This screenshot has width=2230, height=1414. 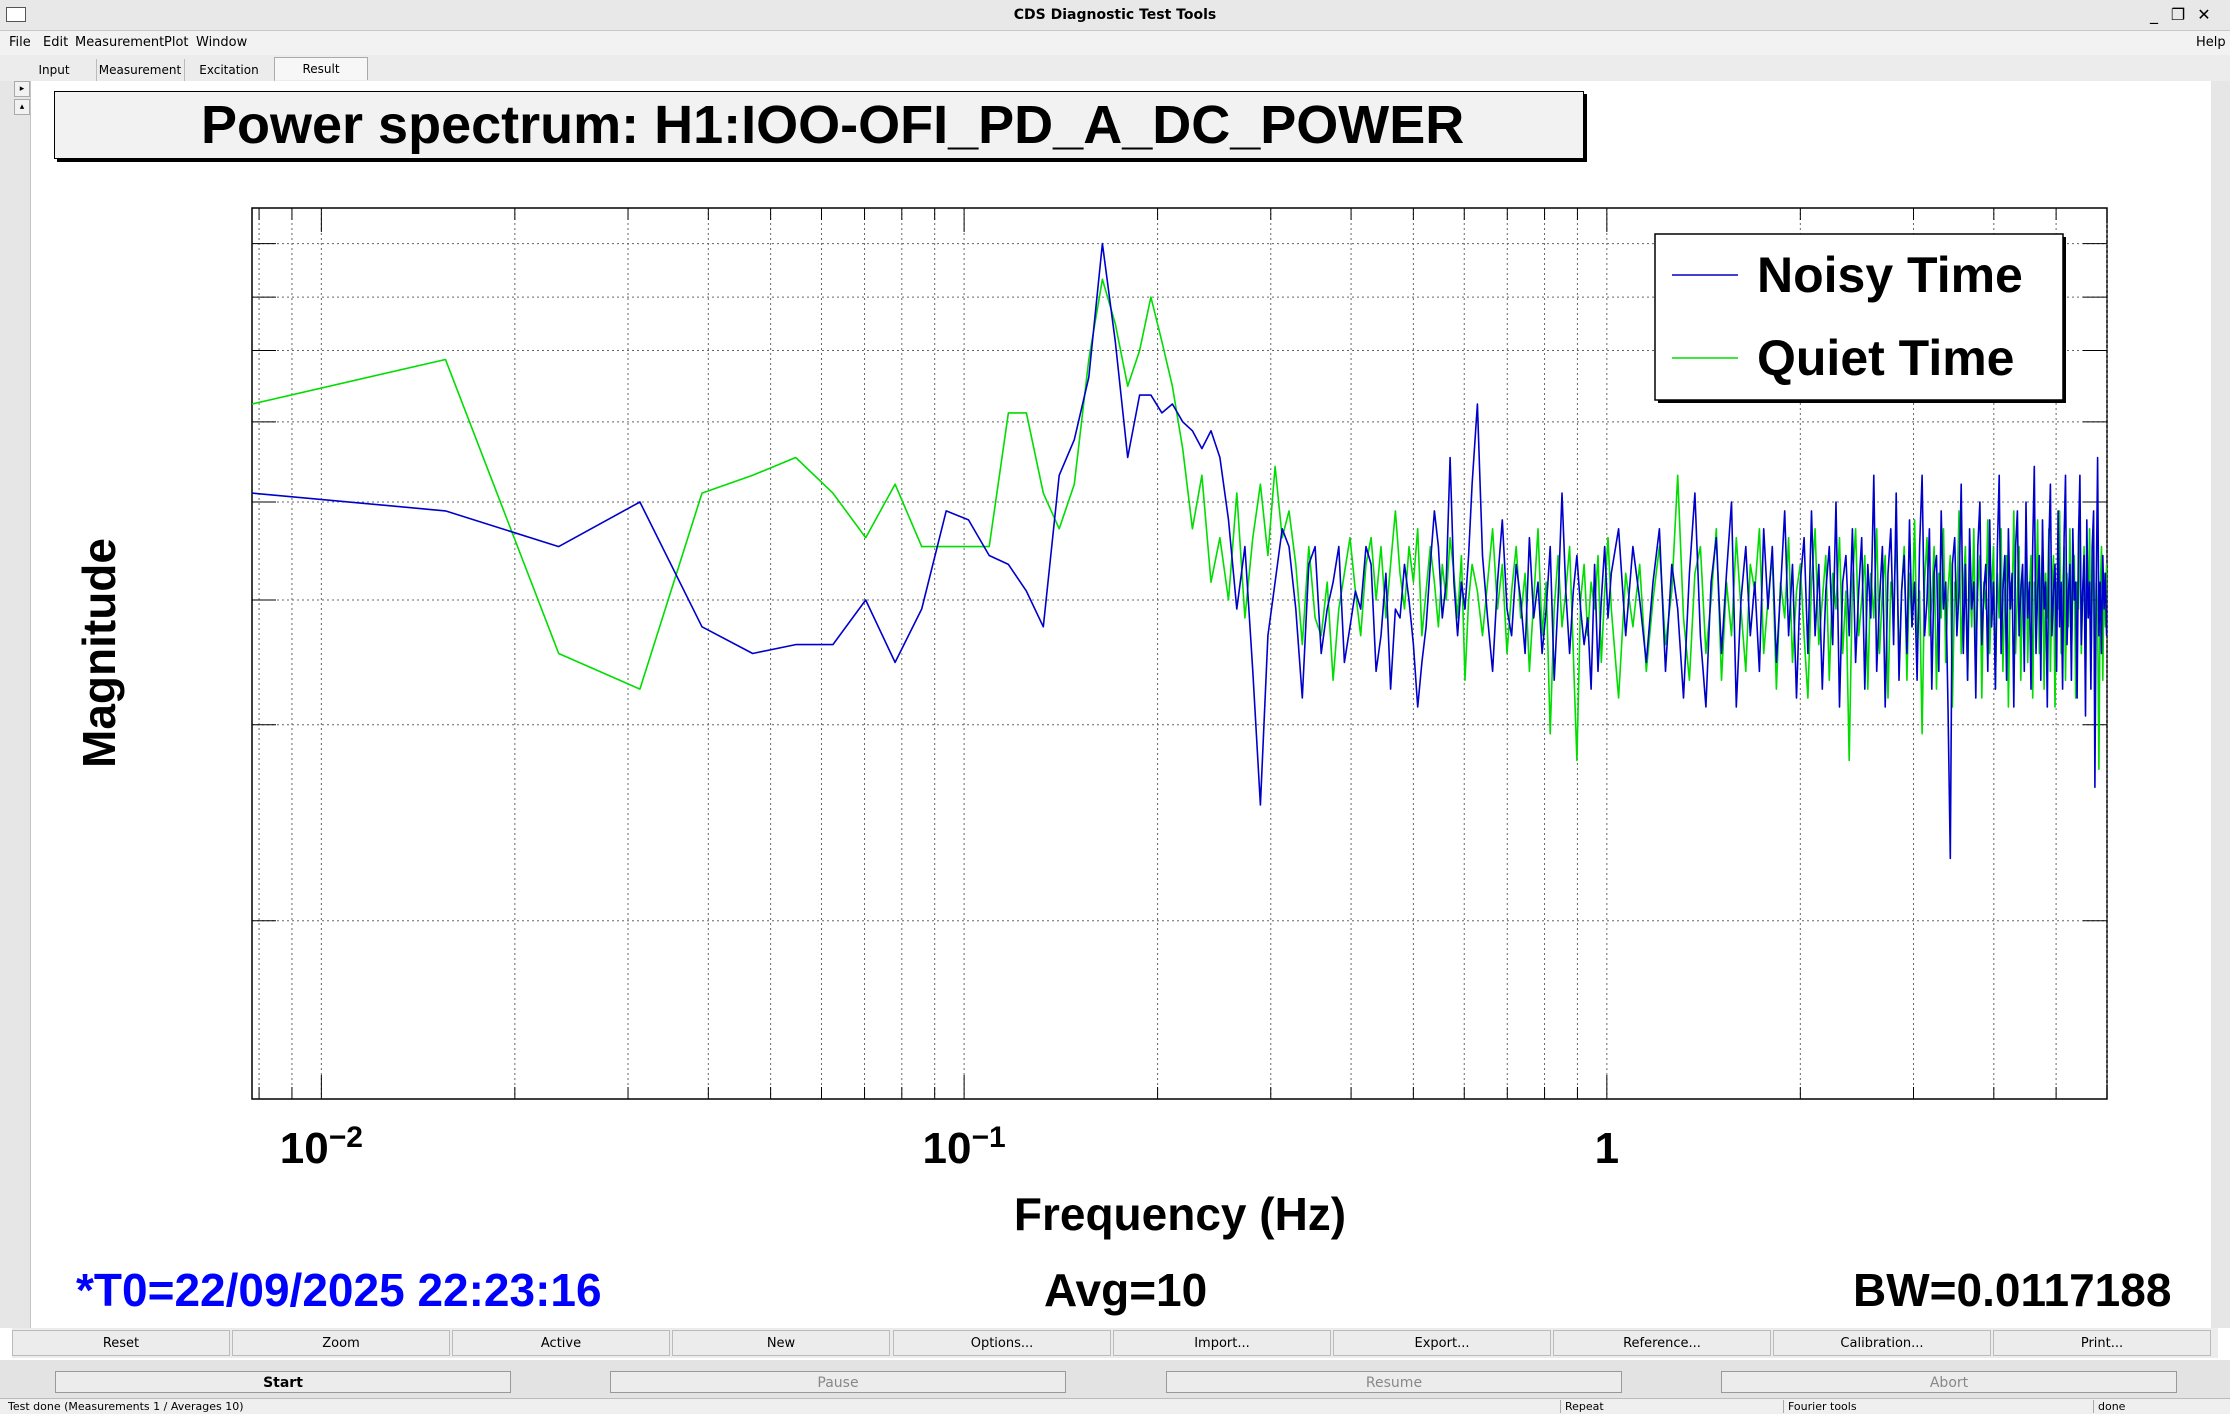 What do you see at coordinates (561, 1343) in the screenshot?
I see `active-button: Active` at bounding box center [561, 1343].